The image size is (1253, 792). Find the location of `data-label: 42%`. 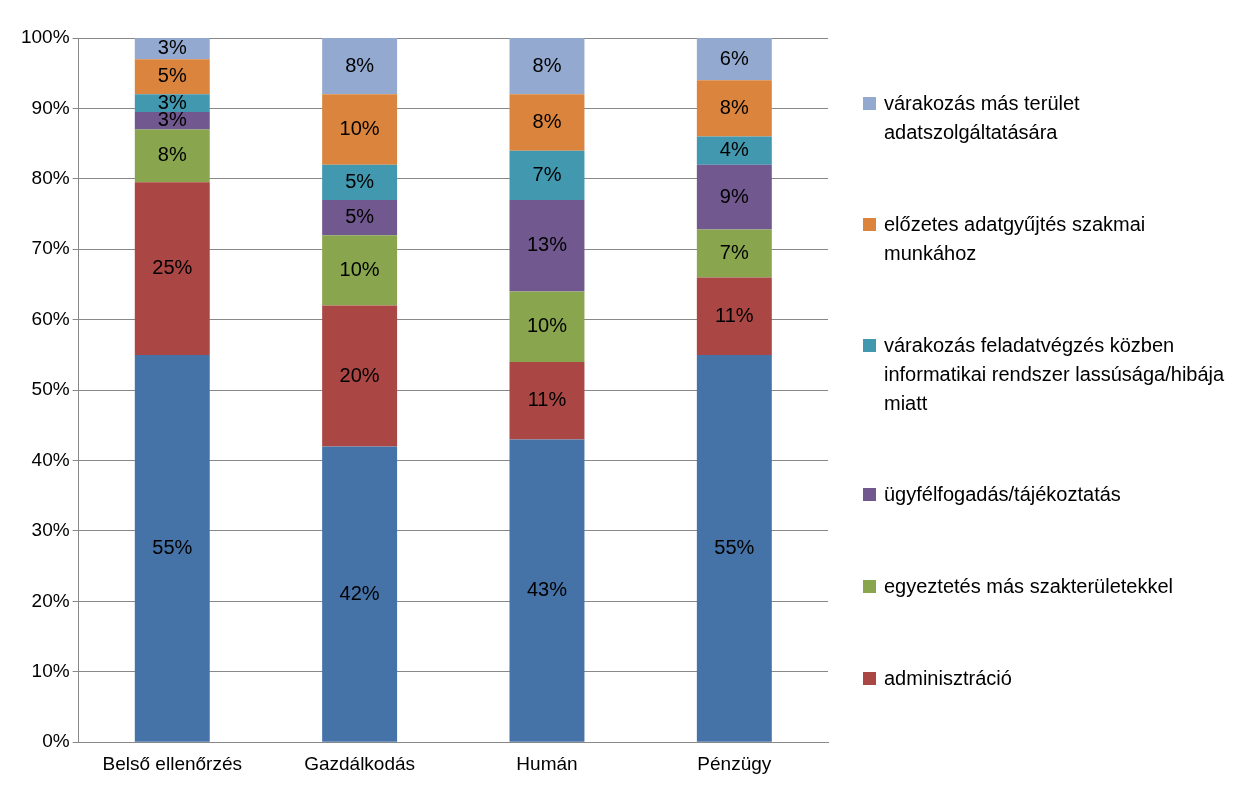

data-label: 42% is located at coordinates (359, 592).